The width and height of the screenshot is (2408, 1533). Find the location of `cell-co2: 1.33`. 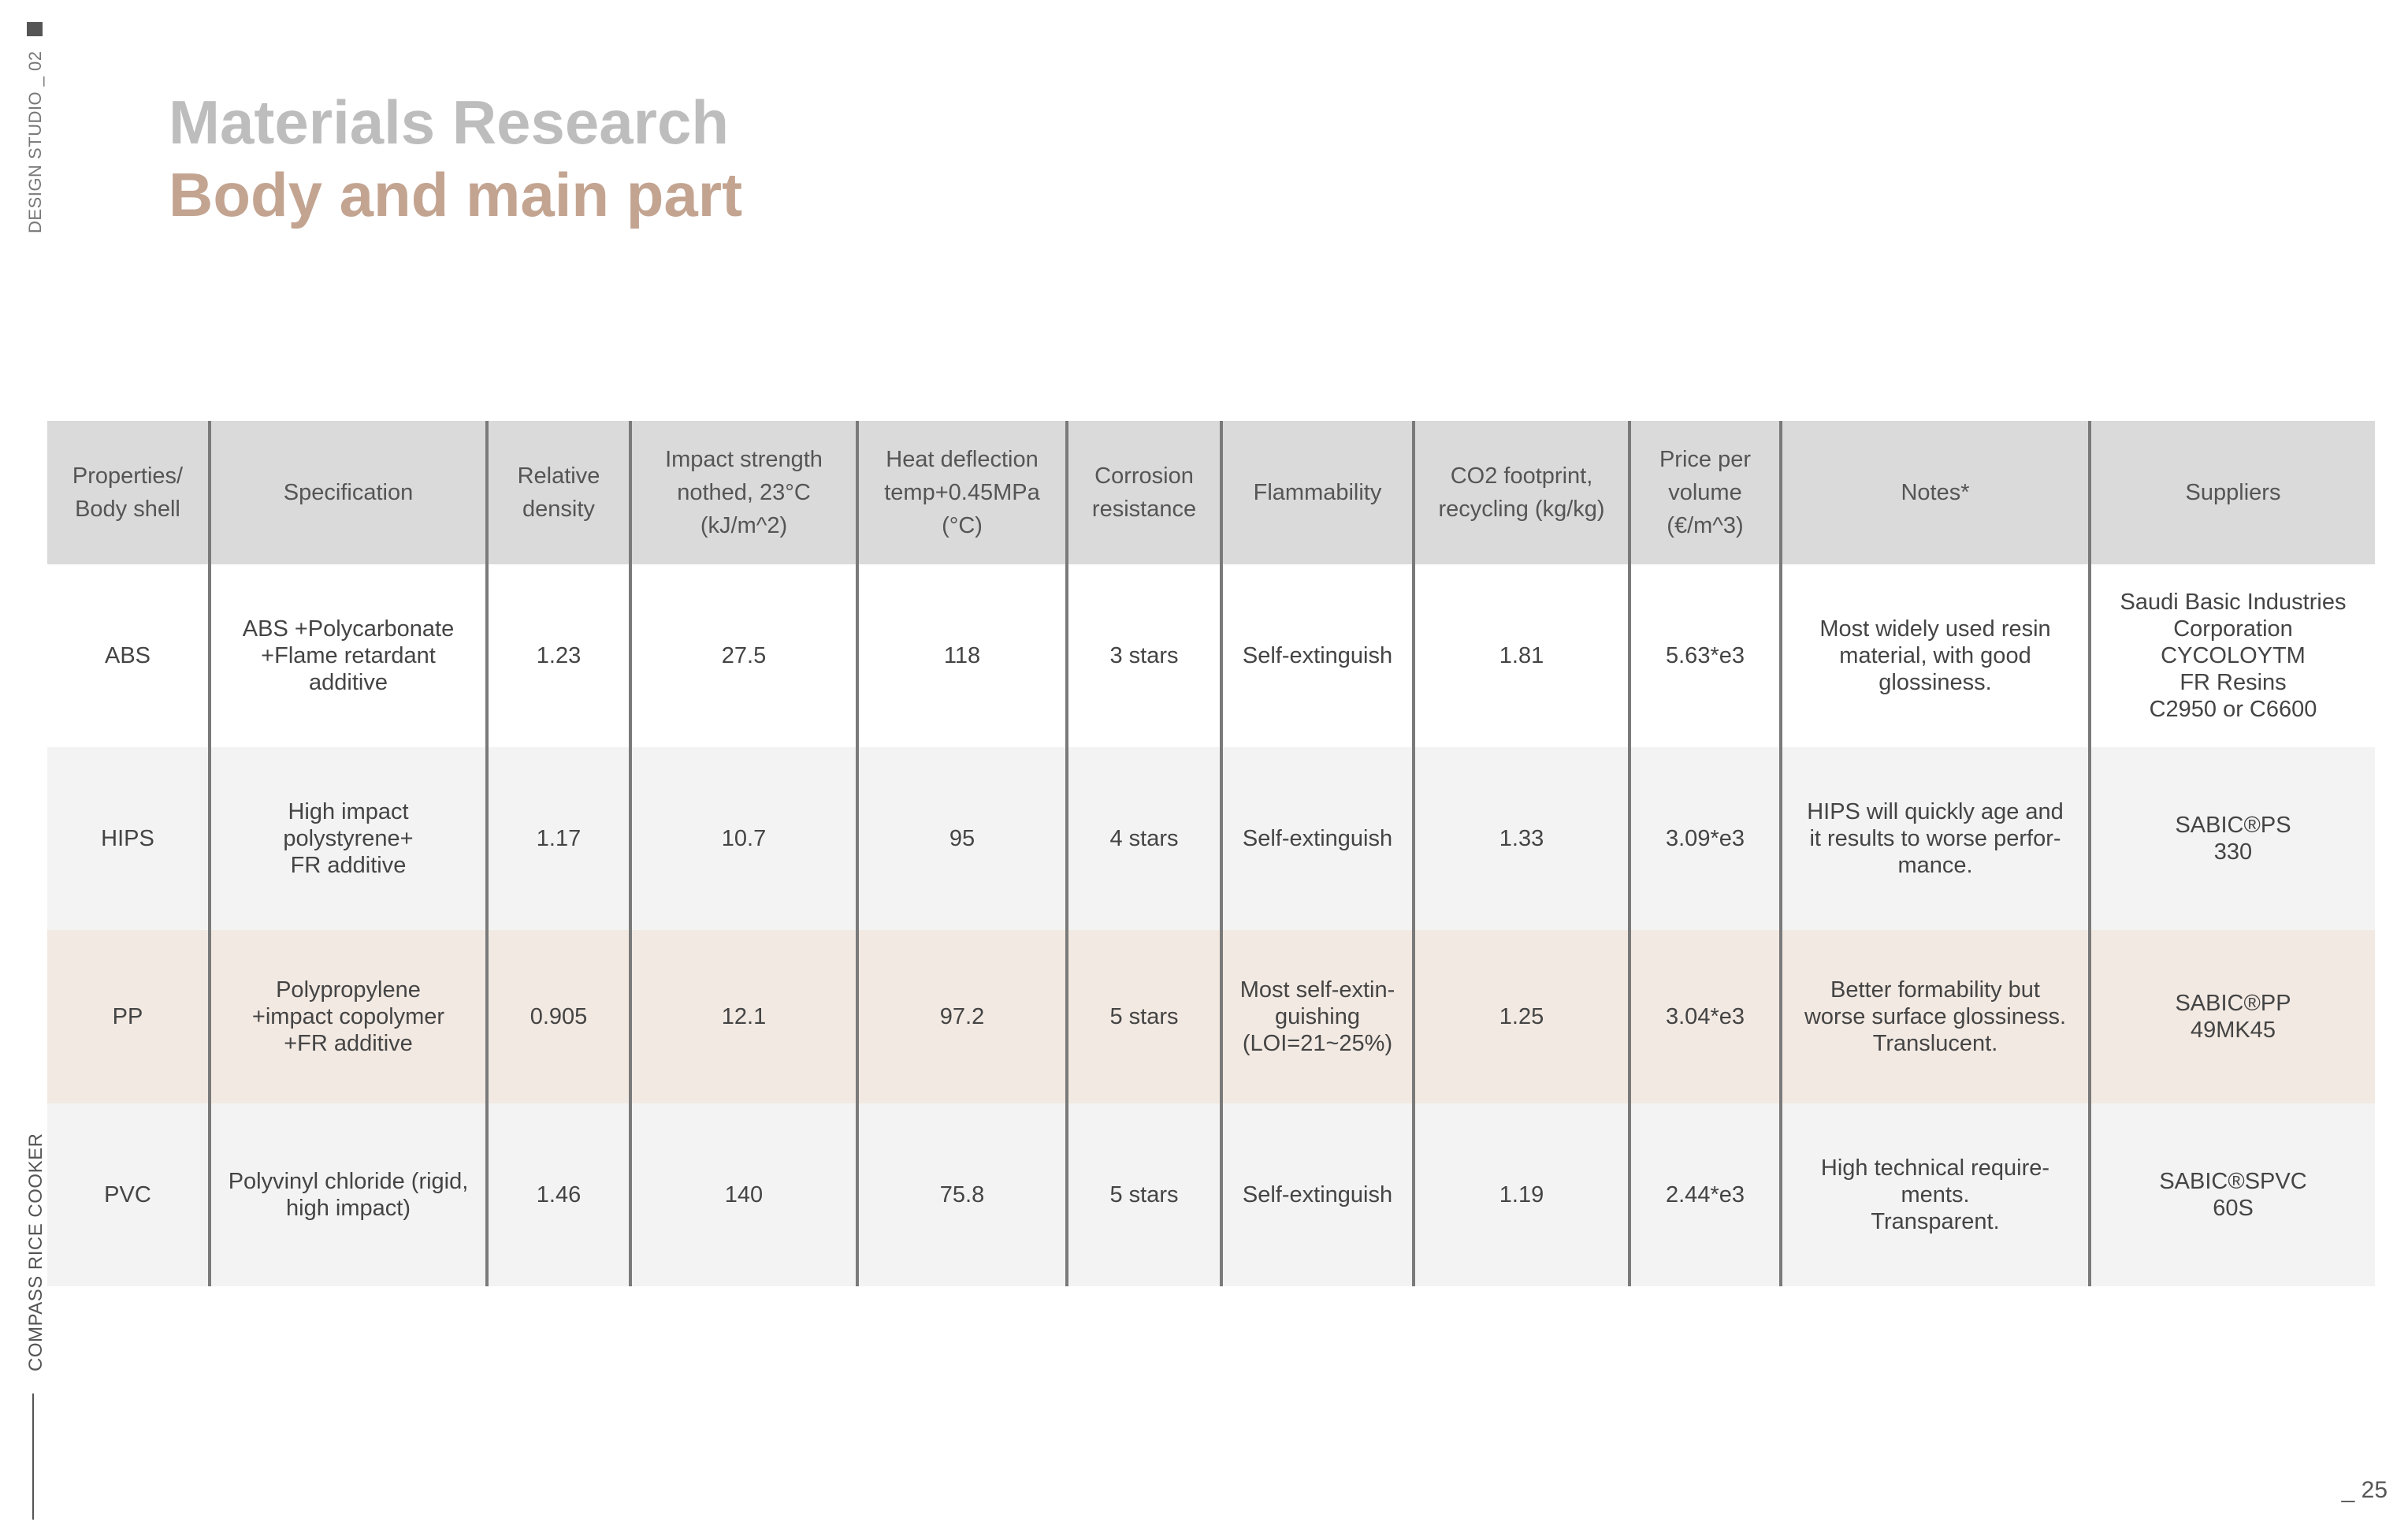

cell-co2: 1.33 is located at coordinates (1520, 838).